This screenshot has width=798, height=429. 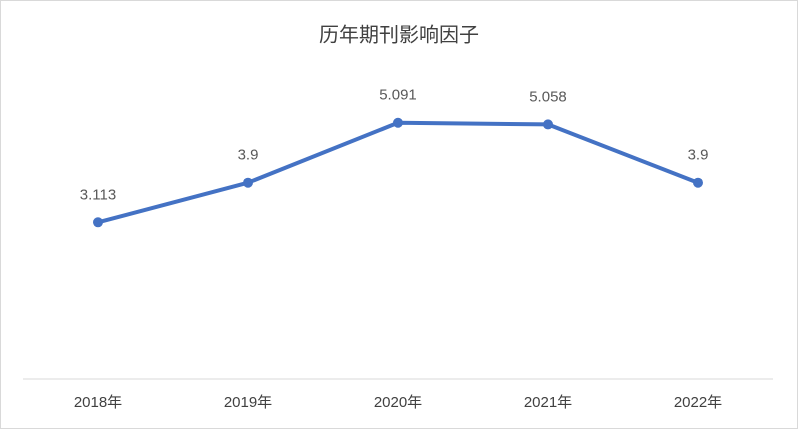 I want to click on data-label: 3.113, so click(x=98, y=194).